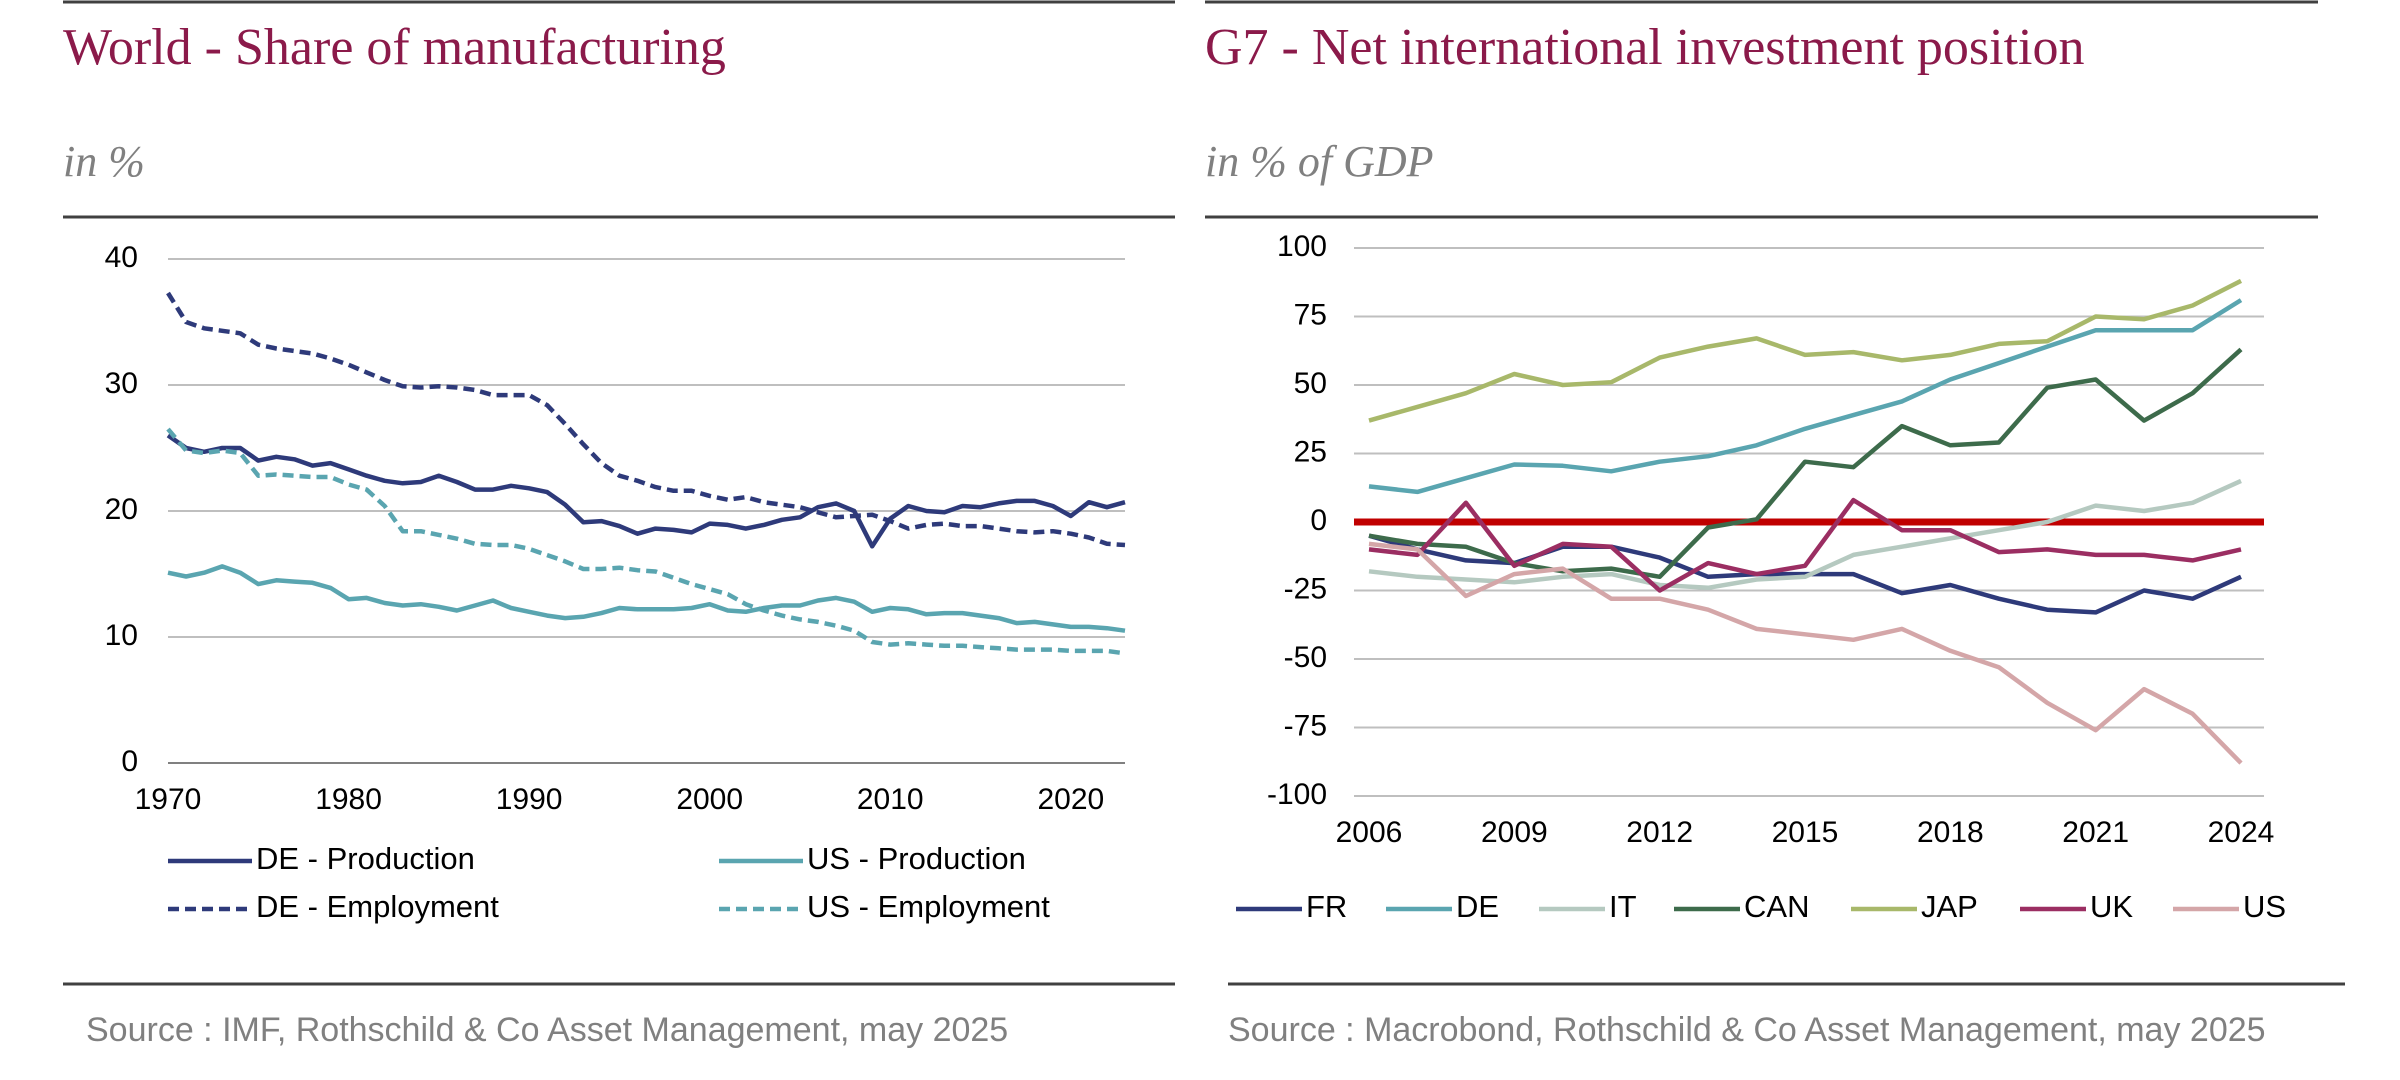  What do you see at coordinates (104, 161) in the screenshot?
I see `subtitle: in %` at bounding box center [104, 161].